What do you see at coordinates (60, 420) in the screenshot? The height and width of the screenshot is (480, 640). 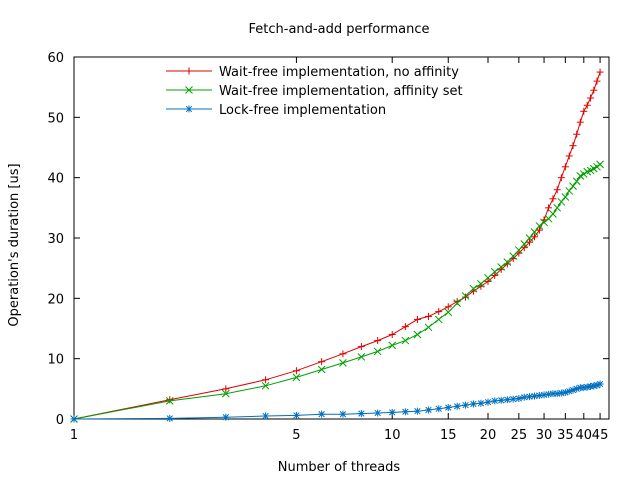 I see `y-tick-label: 0` at bounding box center [60, 420].